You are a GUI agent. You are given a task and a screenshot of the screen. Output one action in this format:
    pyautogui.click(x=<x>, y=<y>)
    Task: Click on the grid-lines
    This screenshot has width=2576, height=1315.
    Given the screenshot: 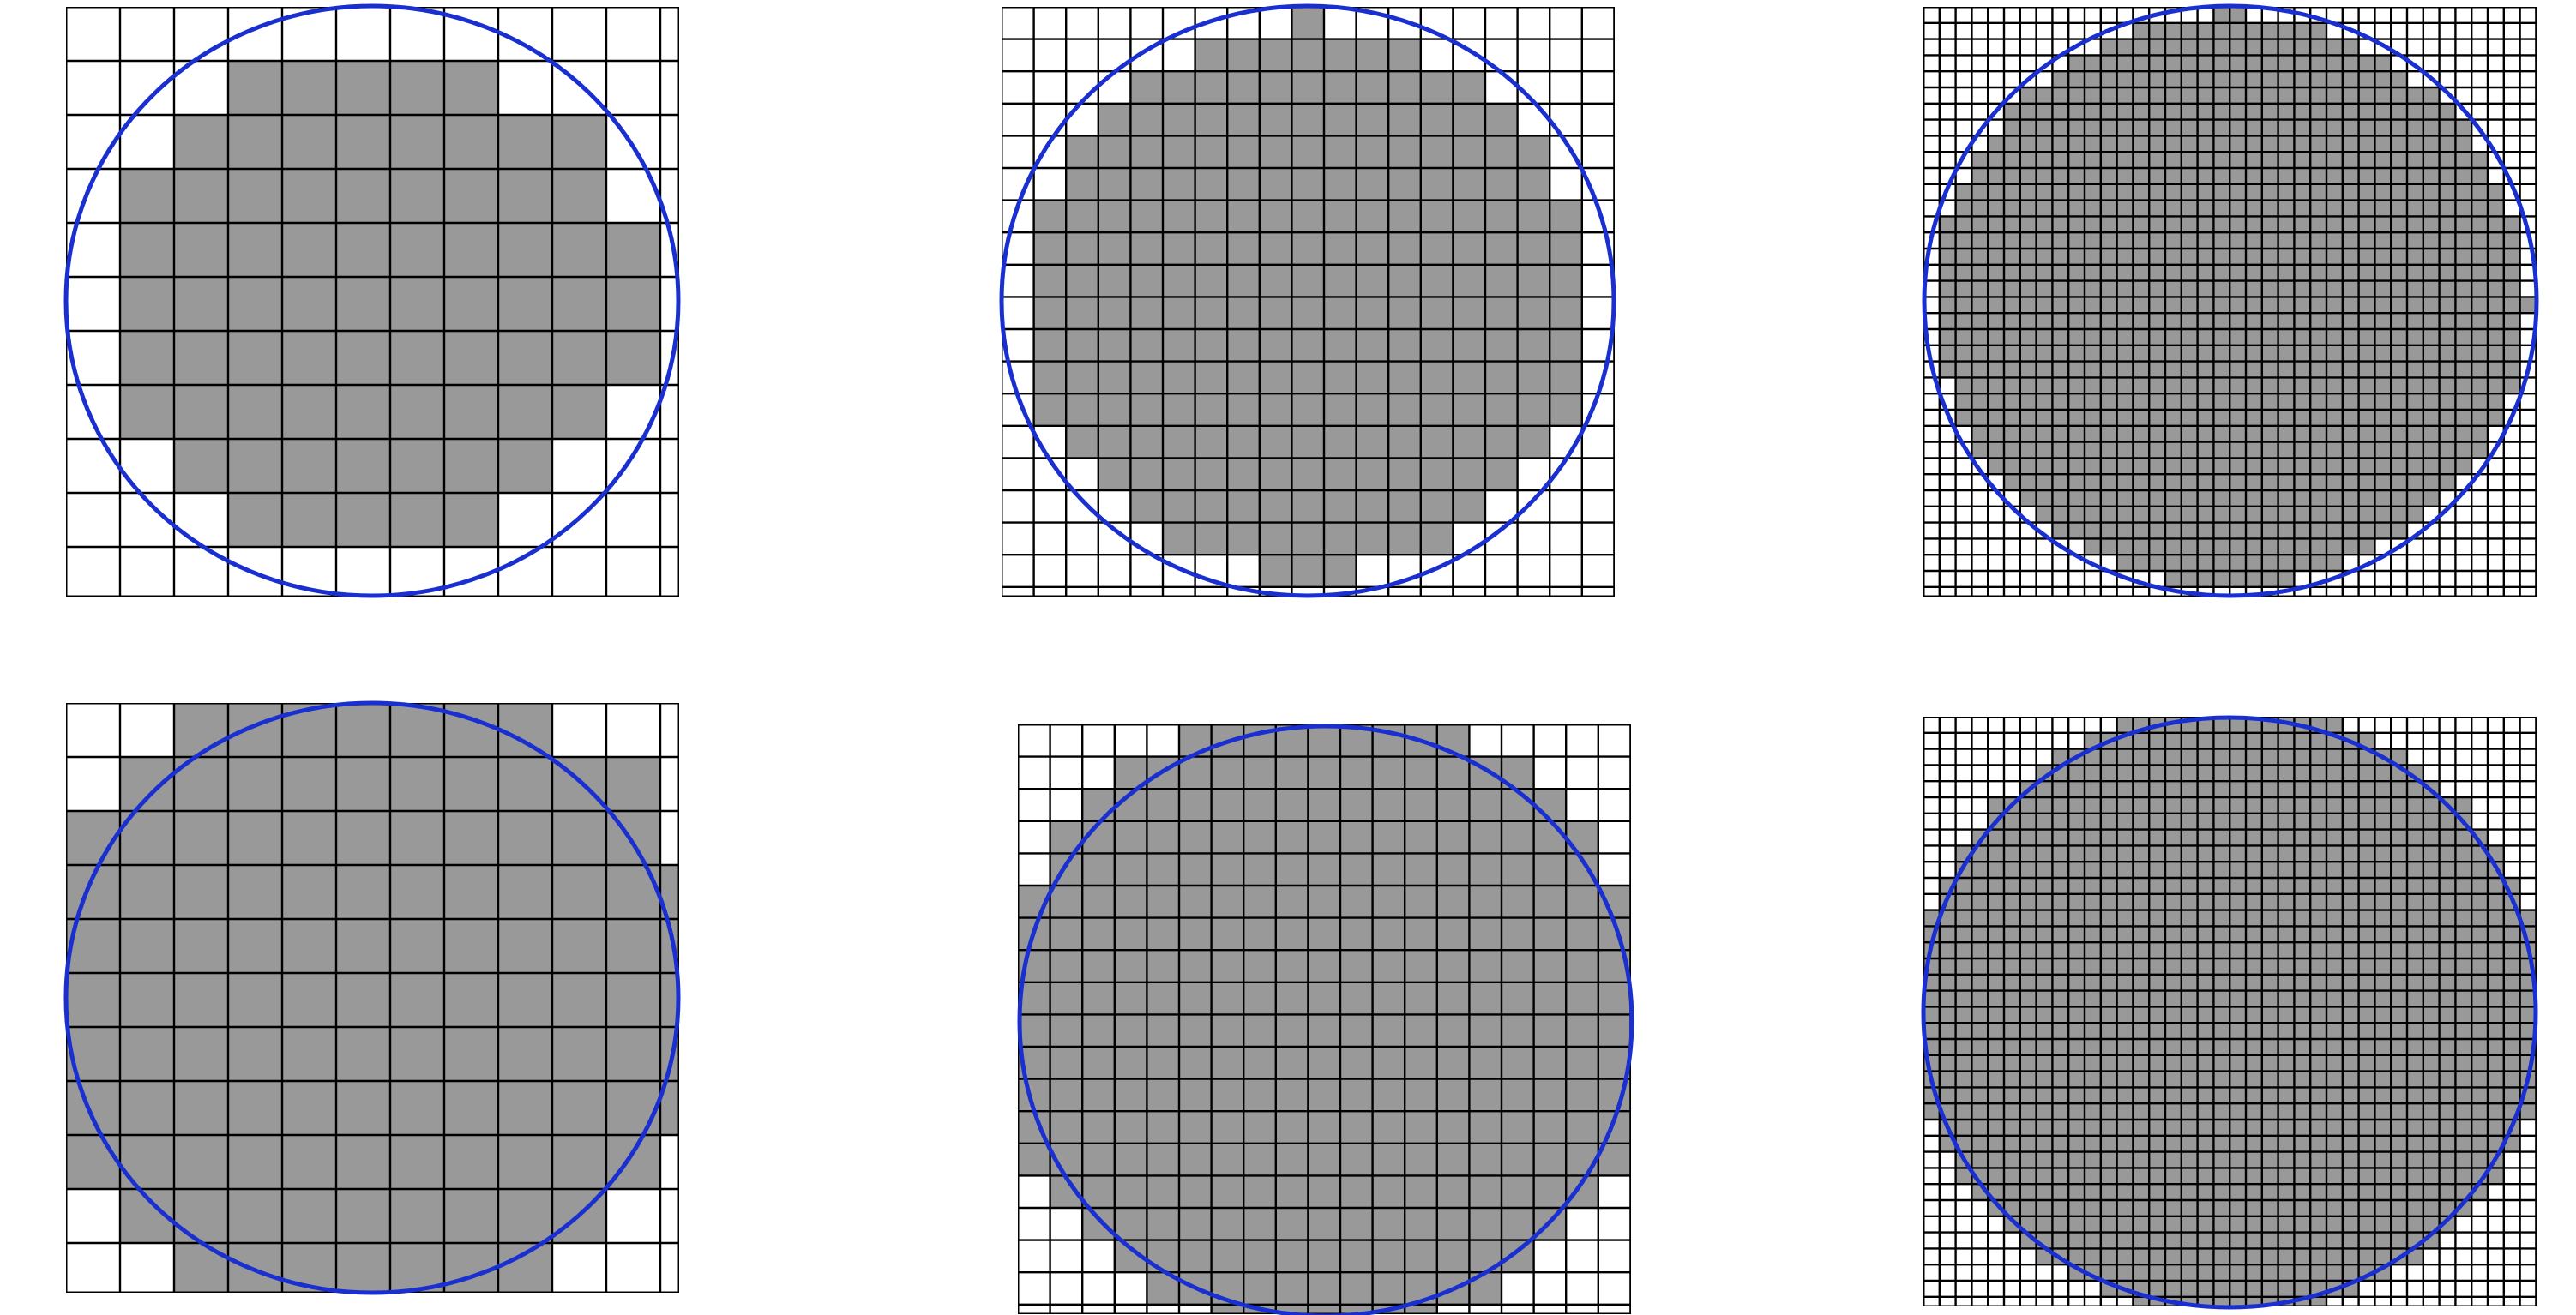 What is the action you would take?
    pyautogui.click(x=1308, y=302)
    